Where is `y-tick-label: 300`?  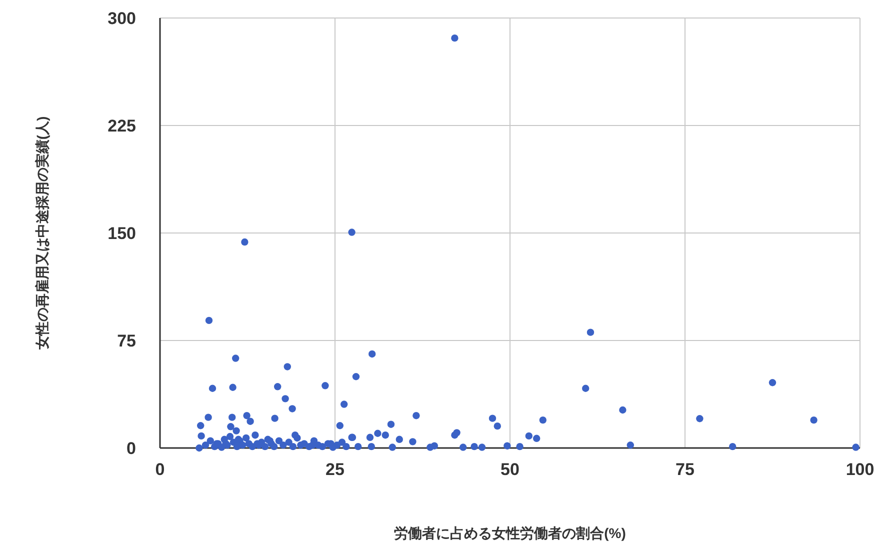
y-tick-label: 300 is located at coordinates (122, 18).